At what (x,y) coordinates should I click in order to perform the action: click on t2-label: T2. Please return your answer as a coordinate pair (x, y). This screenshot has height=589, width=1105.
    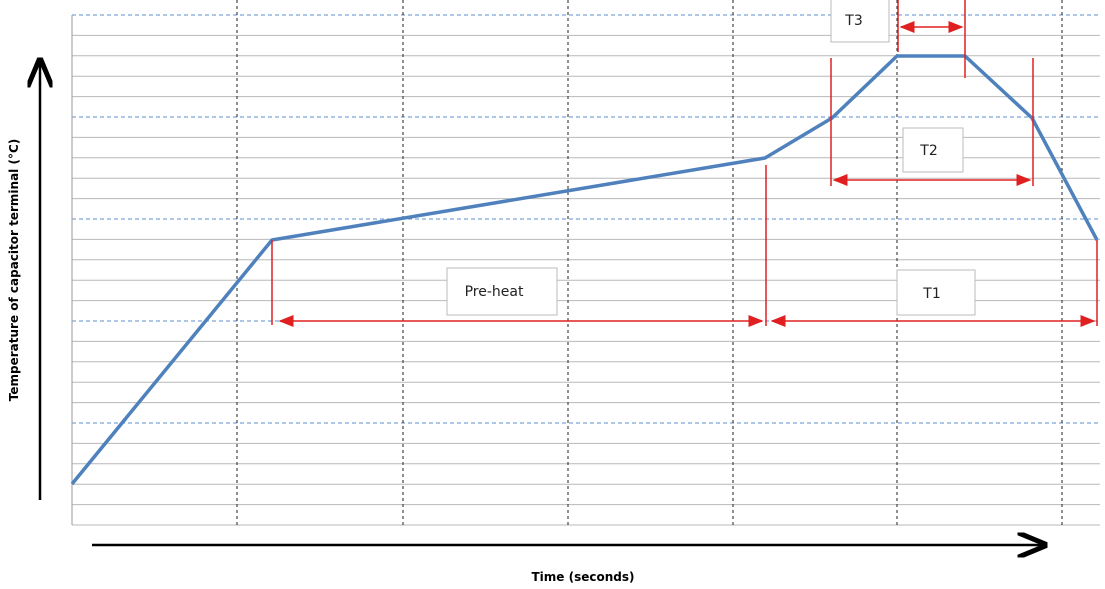
    Looking at the image, I should click on (928, 151).